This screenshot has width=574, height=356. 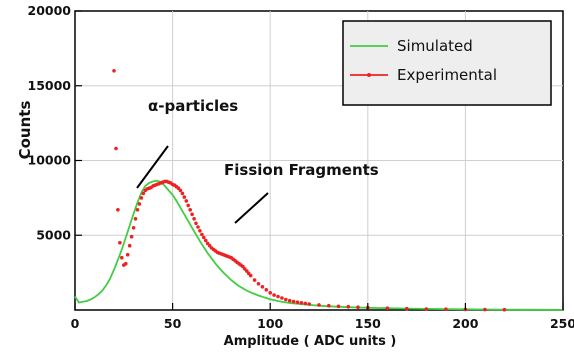 What do you see at coordinates (50, 10) in the screenshot?
I see `y-tick-label: 20000` at bounding box center [50, 10].